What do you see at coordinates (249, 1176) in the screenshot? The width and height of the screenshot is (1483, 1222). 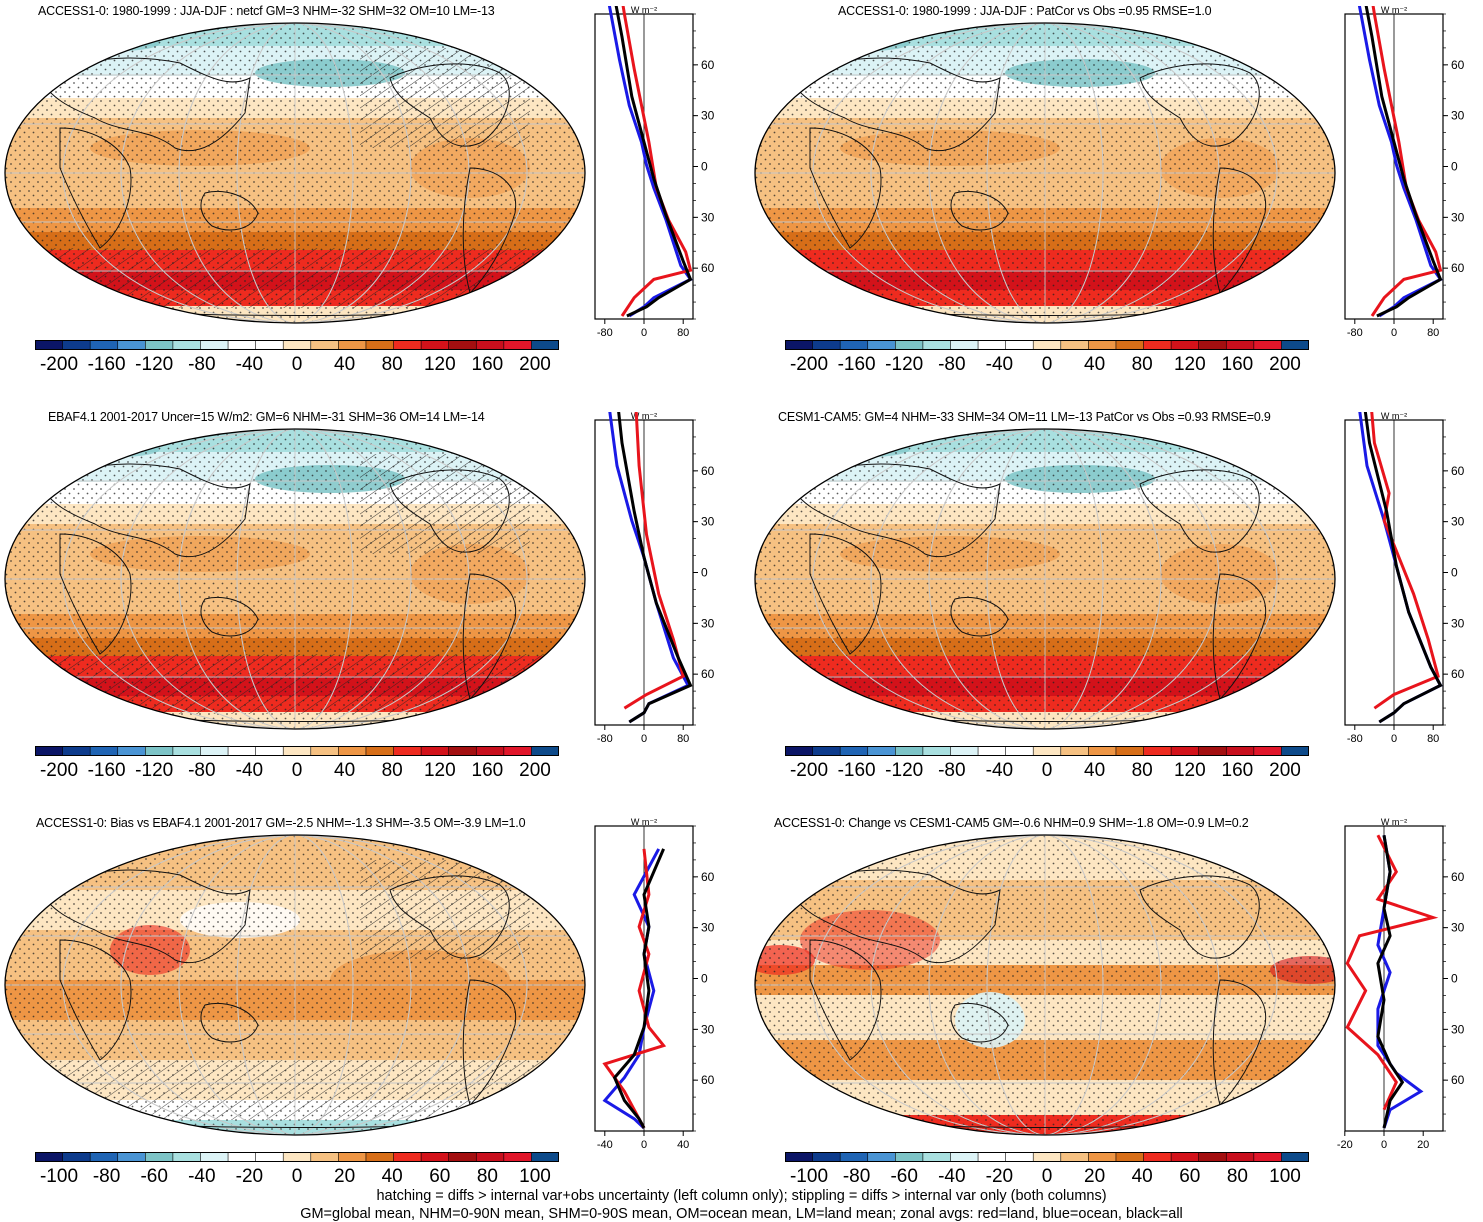 I see `colorbar-tick-label: -20` at bounding box center [249, 1176].